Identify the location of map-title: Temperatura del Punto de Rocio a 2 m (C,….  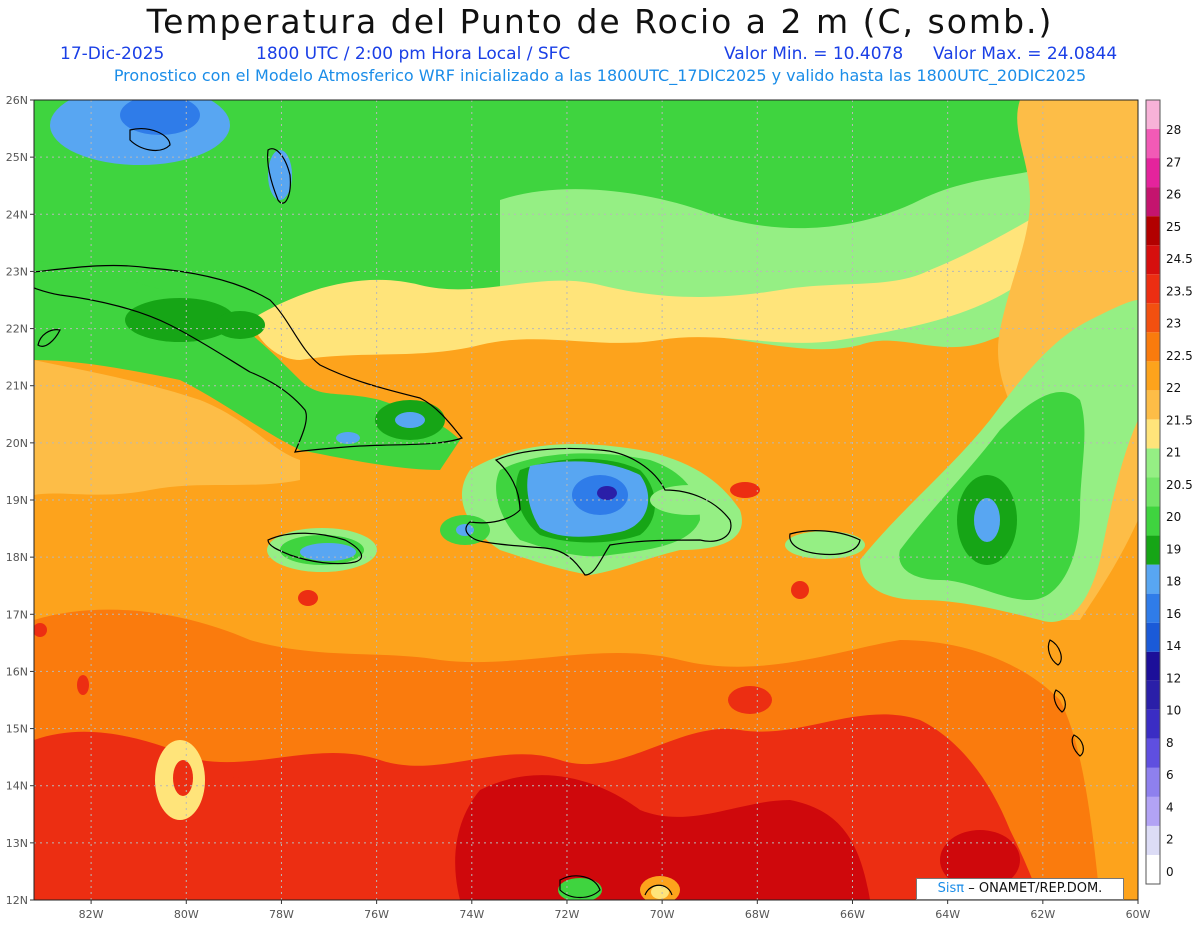
(600, 21).